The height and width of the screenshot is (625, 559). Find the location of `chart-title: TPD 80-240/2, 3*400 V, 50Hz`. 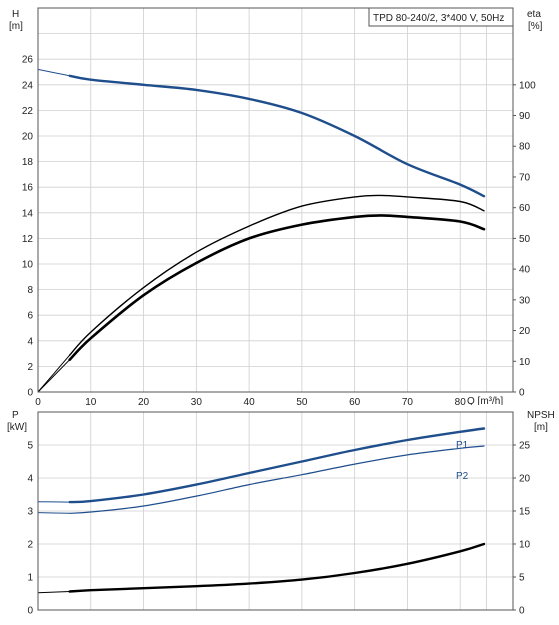

chart-title: TPD 80-240/2, 3*400 V, 50Hz is located at coordinates (438, 18).